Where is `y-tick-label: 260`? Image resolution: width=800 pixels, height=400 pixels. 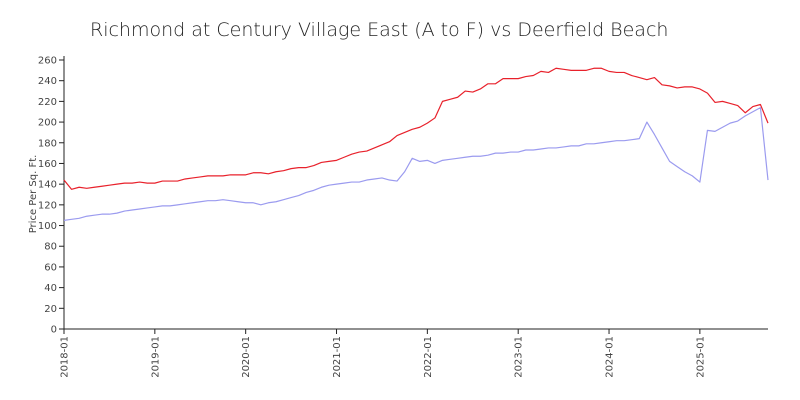
y-tick-label: 260 is located at coordinates (47, 61).